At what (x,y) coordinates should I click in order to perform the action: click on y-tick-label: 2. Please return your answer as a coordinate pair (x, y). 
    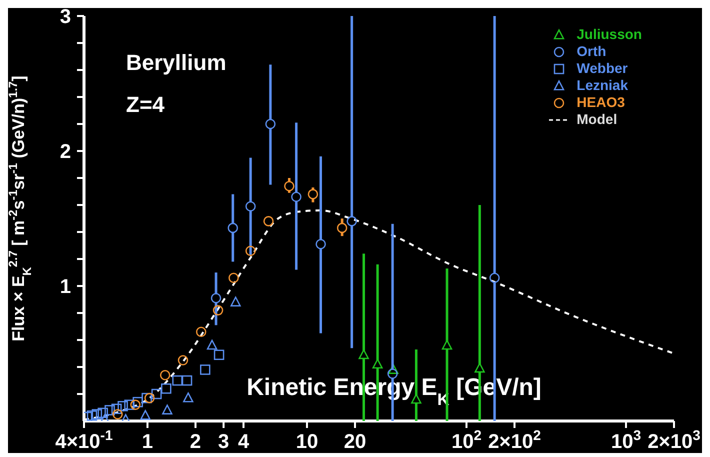
    Looking at the image, I should click on (65, 152).